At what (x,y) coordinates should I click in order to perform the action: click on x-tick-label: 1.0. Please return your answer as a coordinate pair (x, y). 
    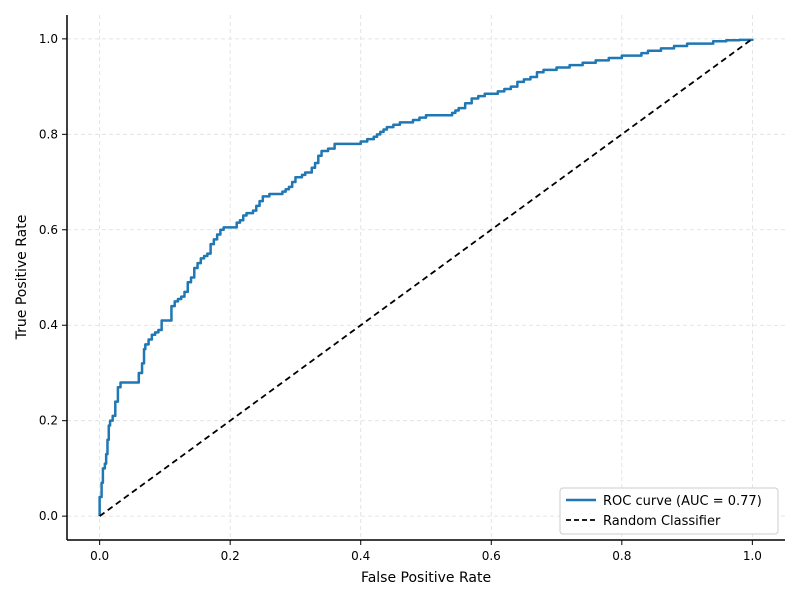
    Looking at the image, I should click on (752, 556).